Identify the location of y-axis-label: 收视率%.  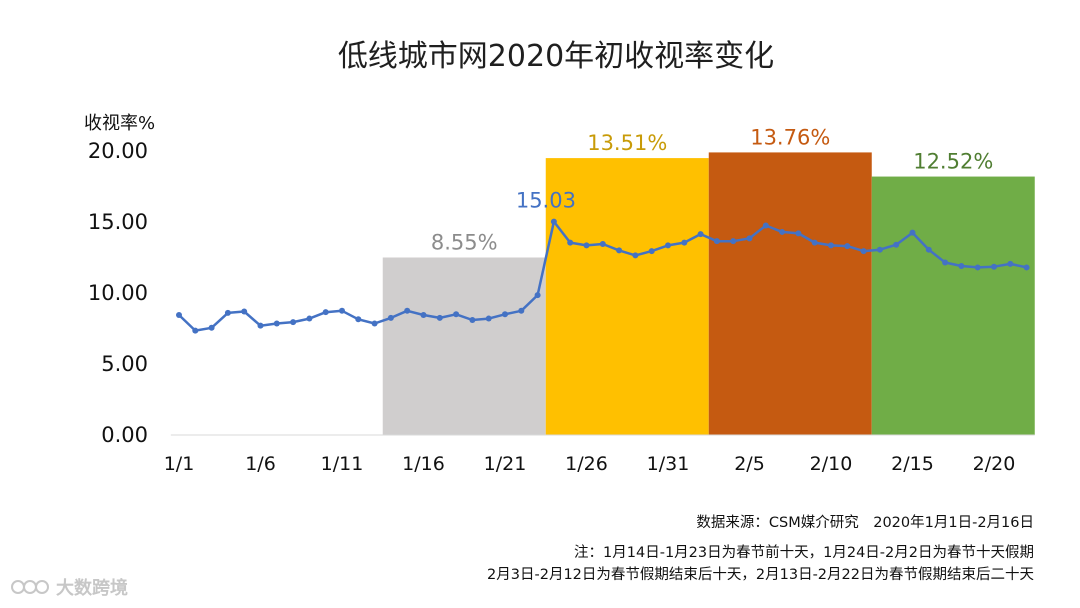
(119, 123).